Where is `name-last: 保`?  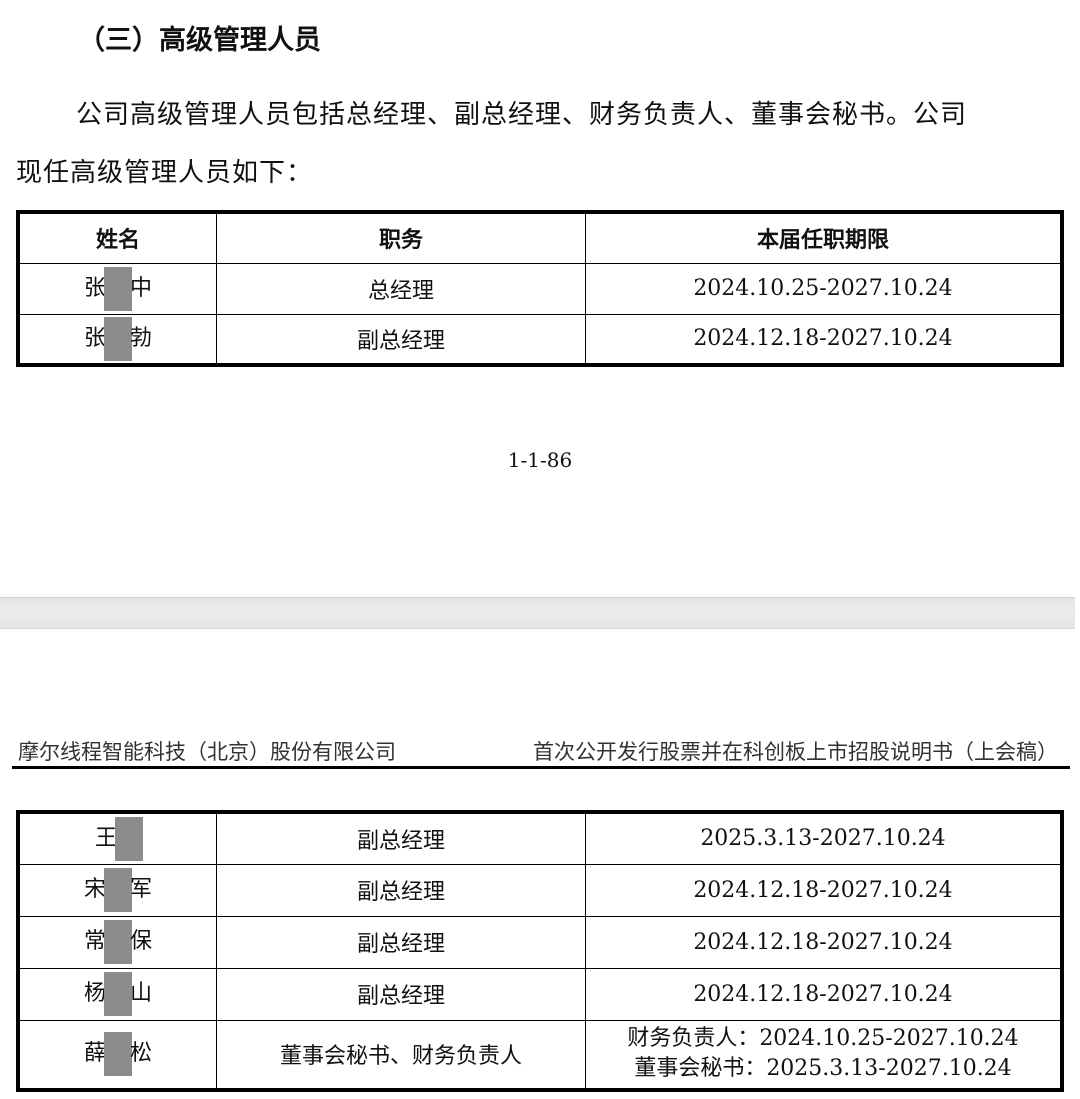
name-last: 保 is located at coordinates (141, 941).